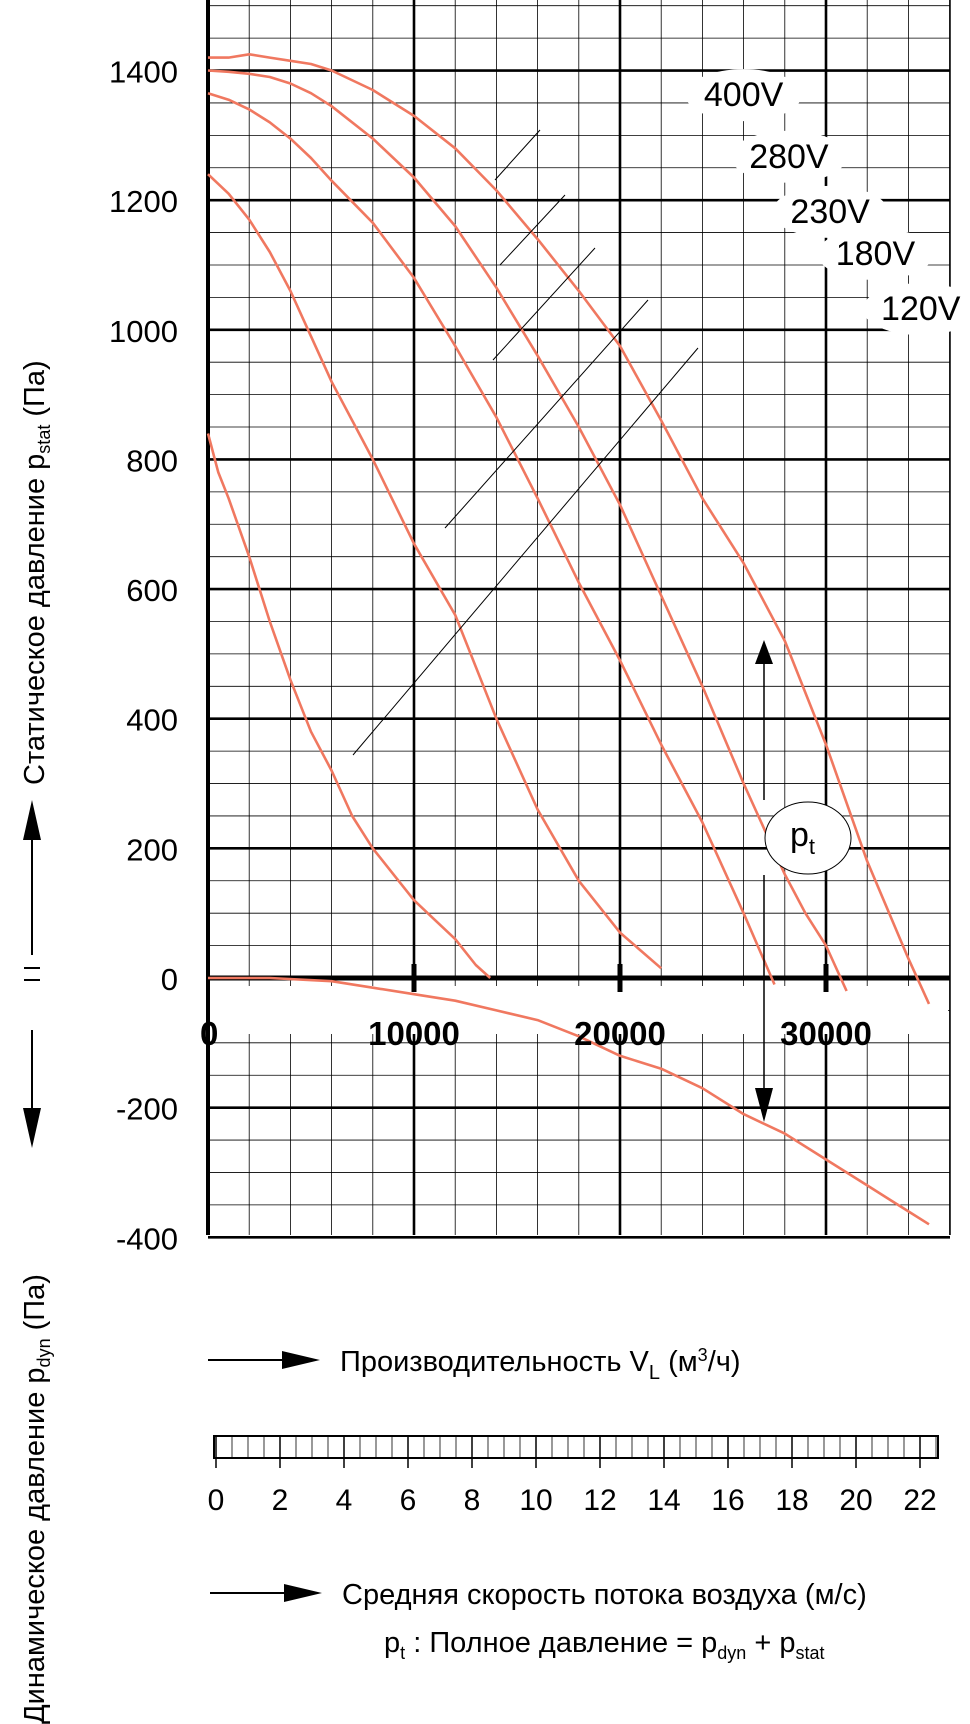 Image resolution: width=970 pixels, height=1724 pixels. Describe the element at coordinates (32, 1128) in the screenshot. I see `y-down-arrow-head` at that location.